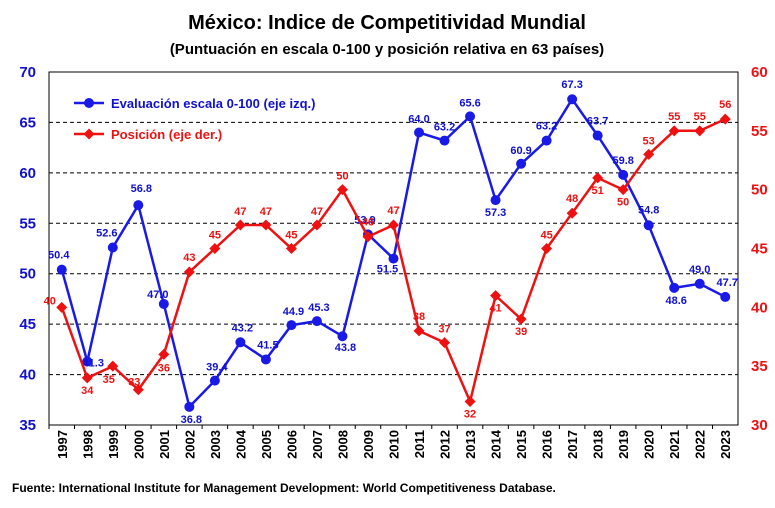 This screenshot has width=775, height=508. What do you see at coordinates (368, 223) in the screenshot?
I see `posicion-data-label: 46` at bounding box center [368, 223].